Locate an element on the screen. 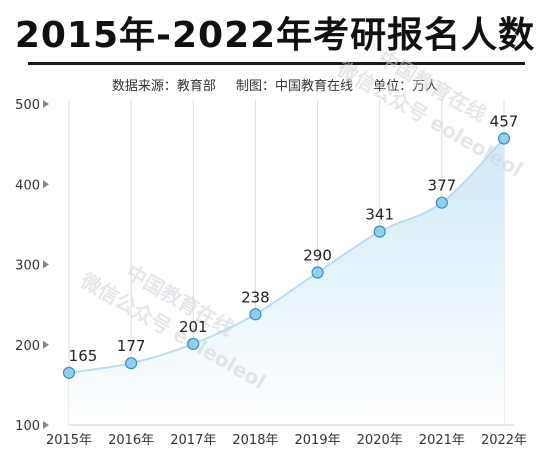  data-label: 165 is located at coordinates (83, 356).